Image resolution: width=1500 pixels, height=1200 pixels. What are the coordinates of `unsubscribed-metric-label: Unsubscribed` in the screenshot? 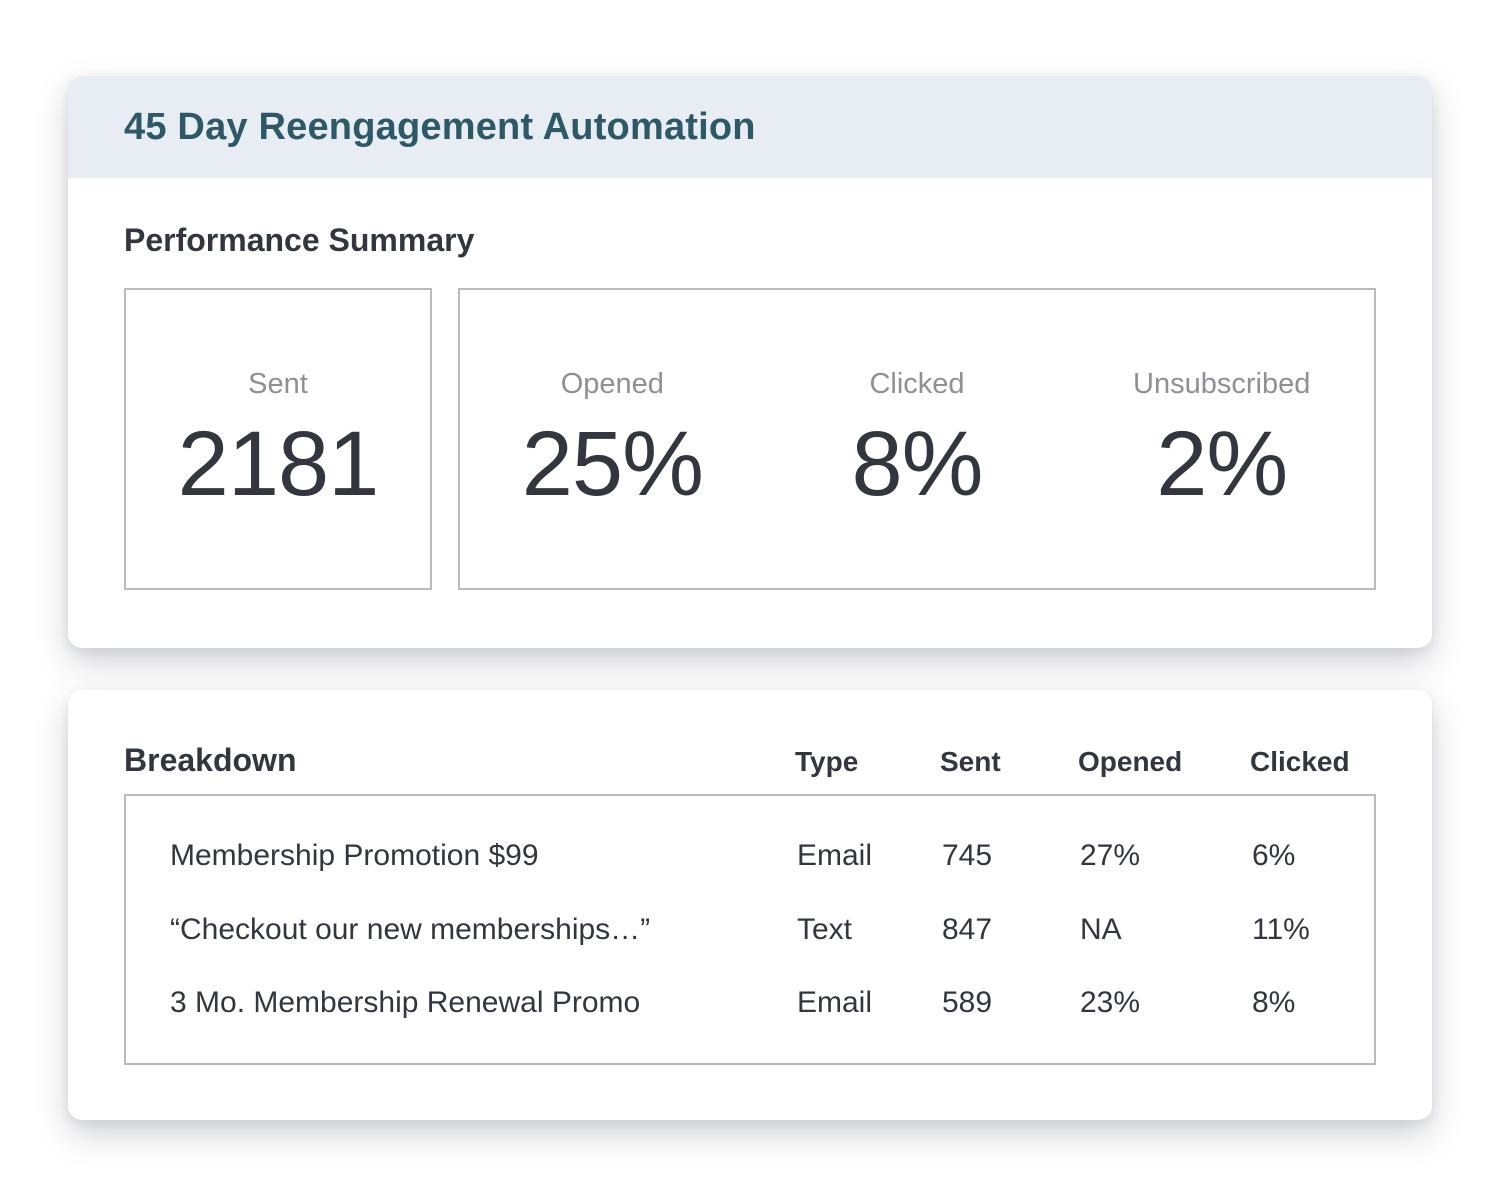 It's located at (1222, 384).